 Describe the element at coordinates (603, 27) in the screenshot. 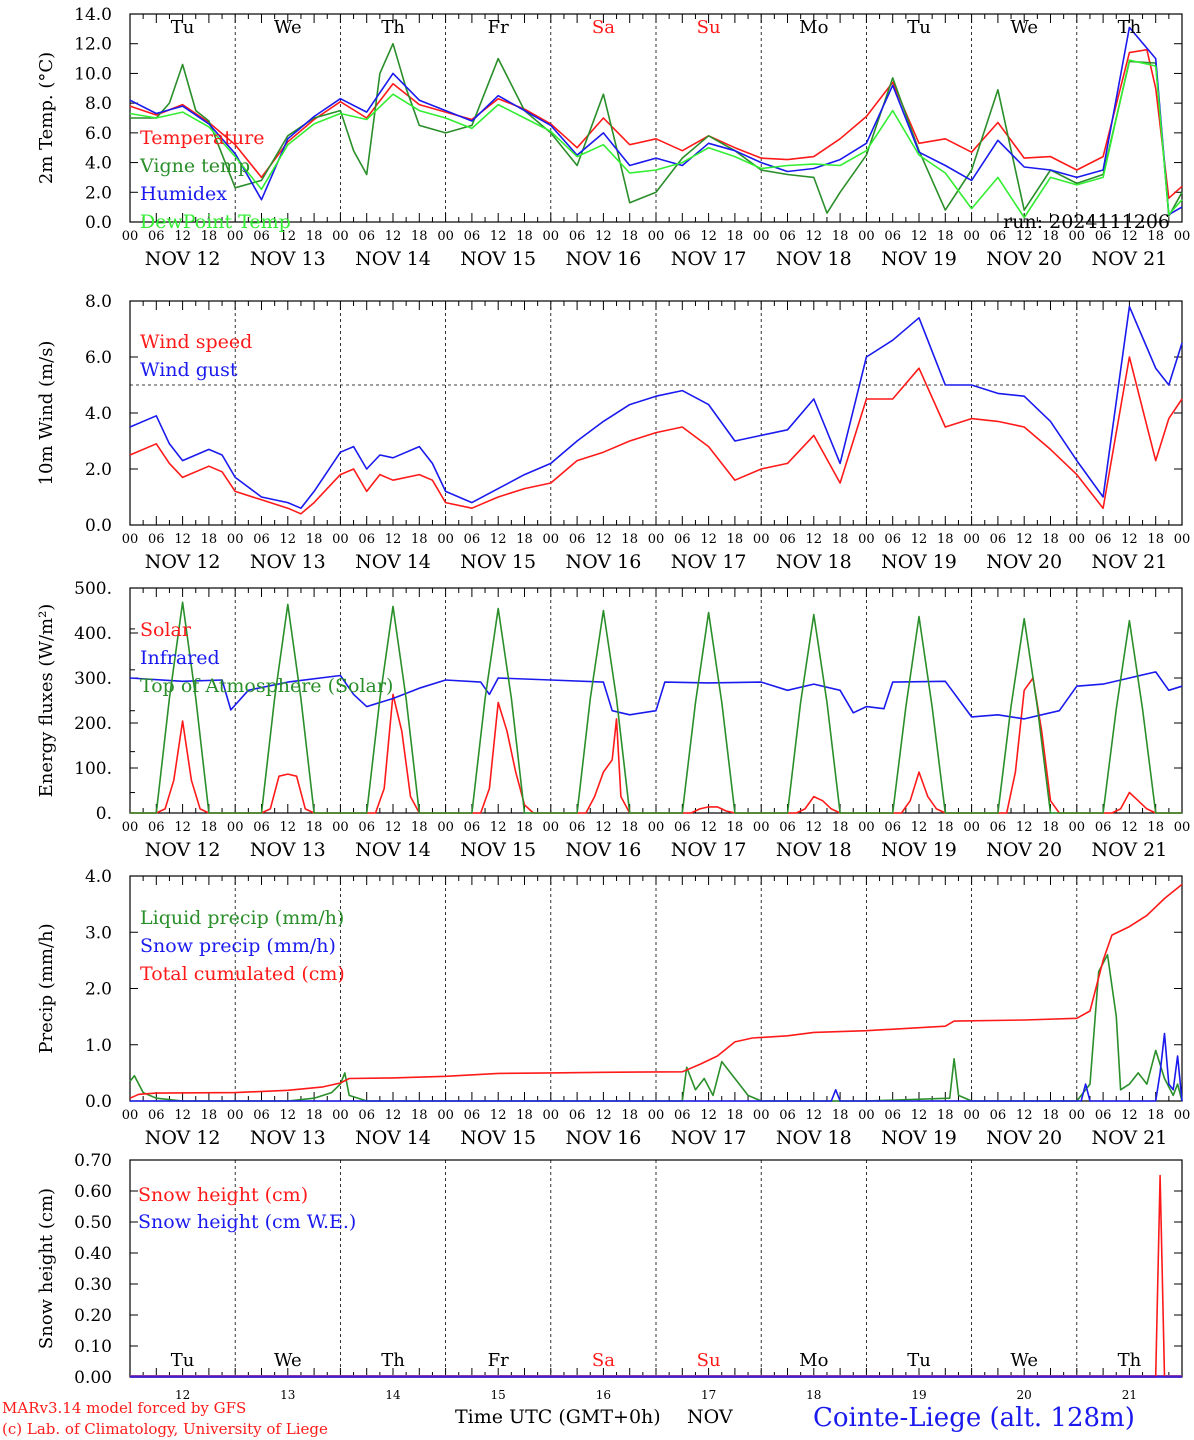

I see `weekday-label: Sa` at that location.